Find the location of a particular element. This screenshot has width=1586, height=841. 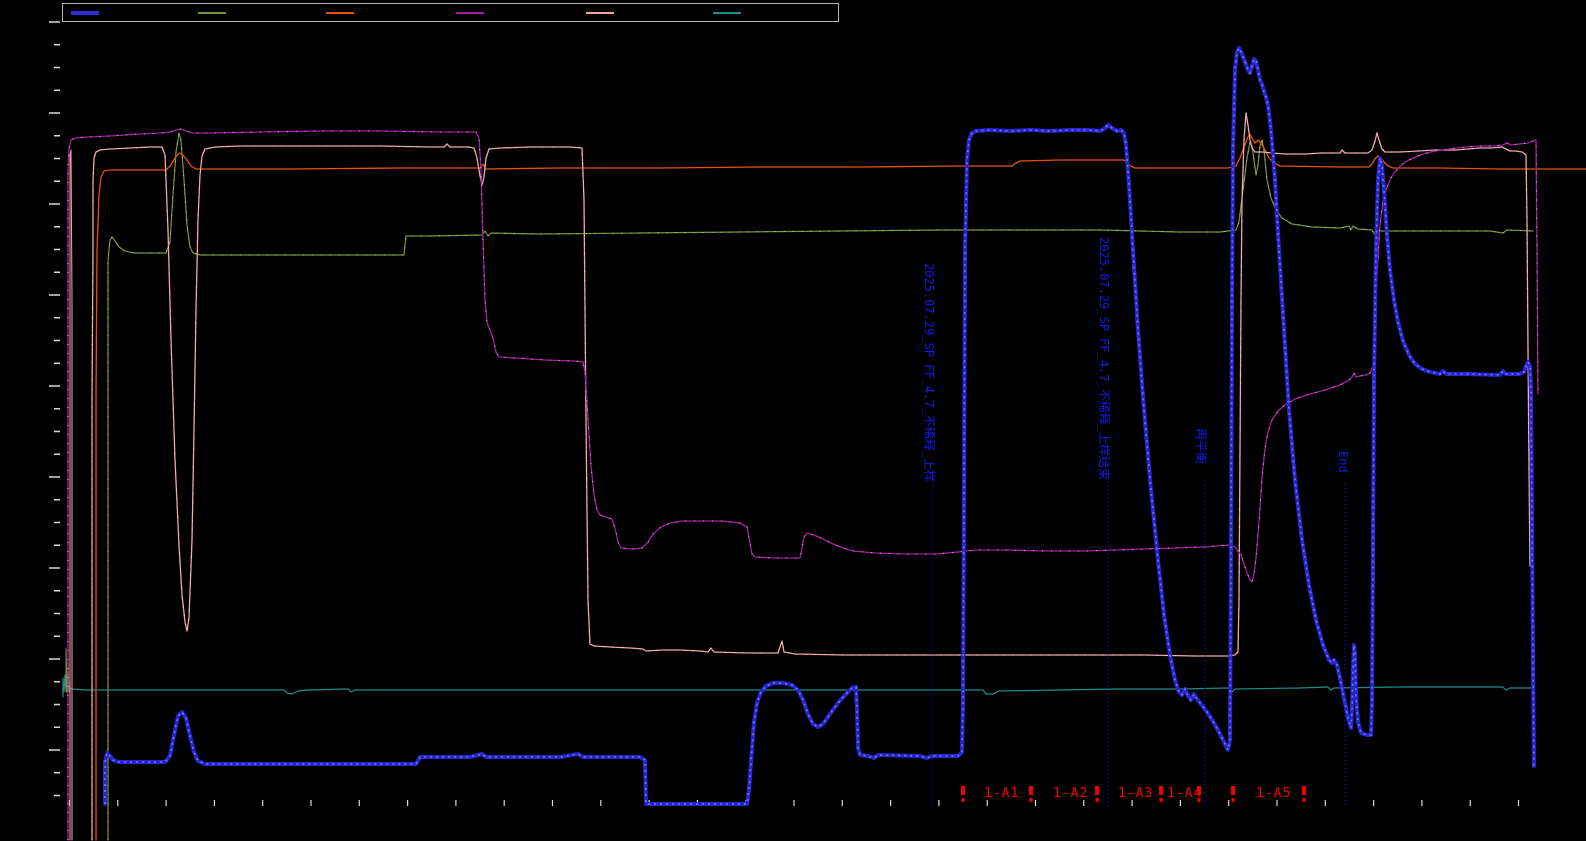

fraction-label: 1-A2 is located at coordinates (1071, 793).